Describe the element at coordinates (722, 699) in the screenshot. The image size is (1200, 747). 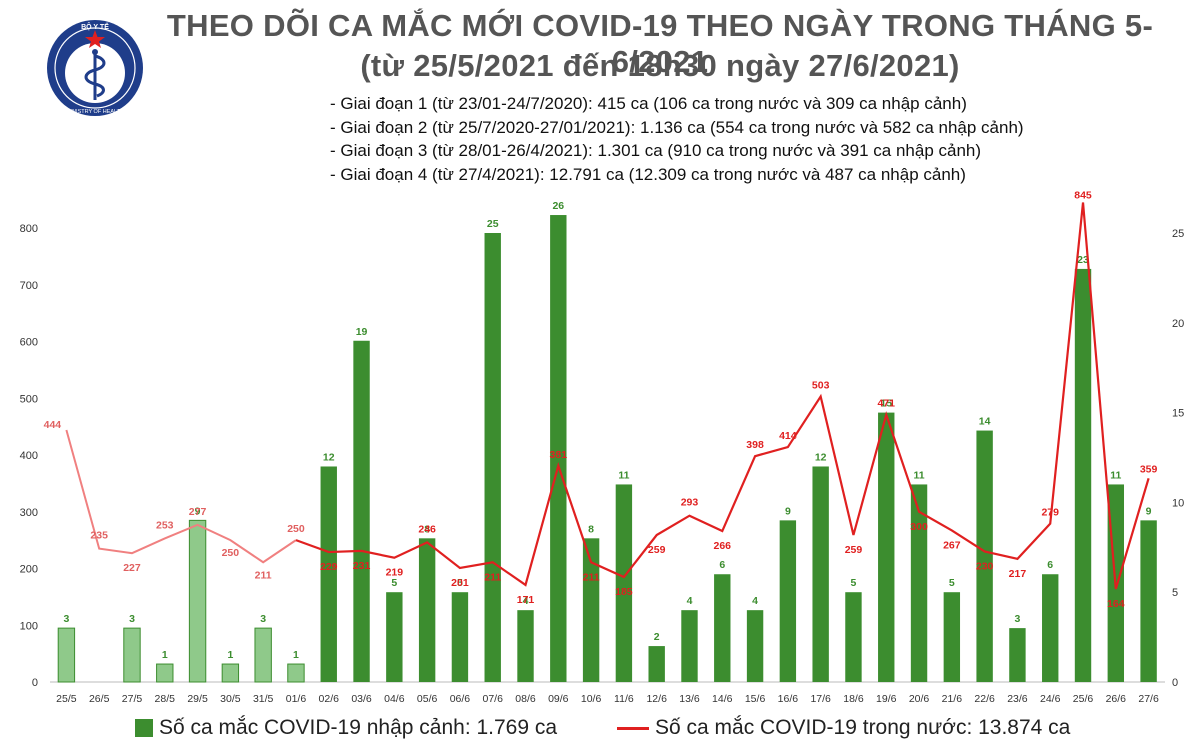
I see `x-tick-label: 14/6` at that location.